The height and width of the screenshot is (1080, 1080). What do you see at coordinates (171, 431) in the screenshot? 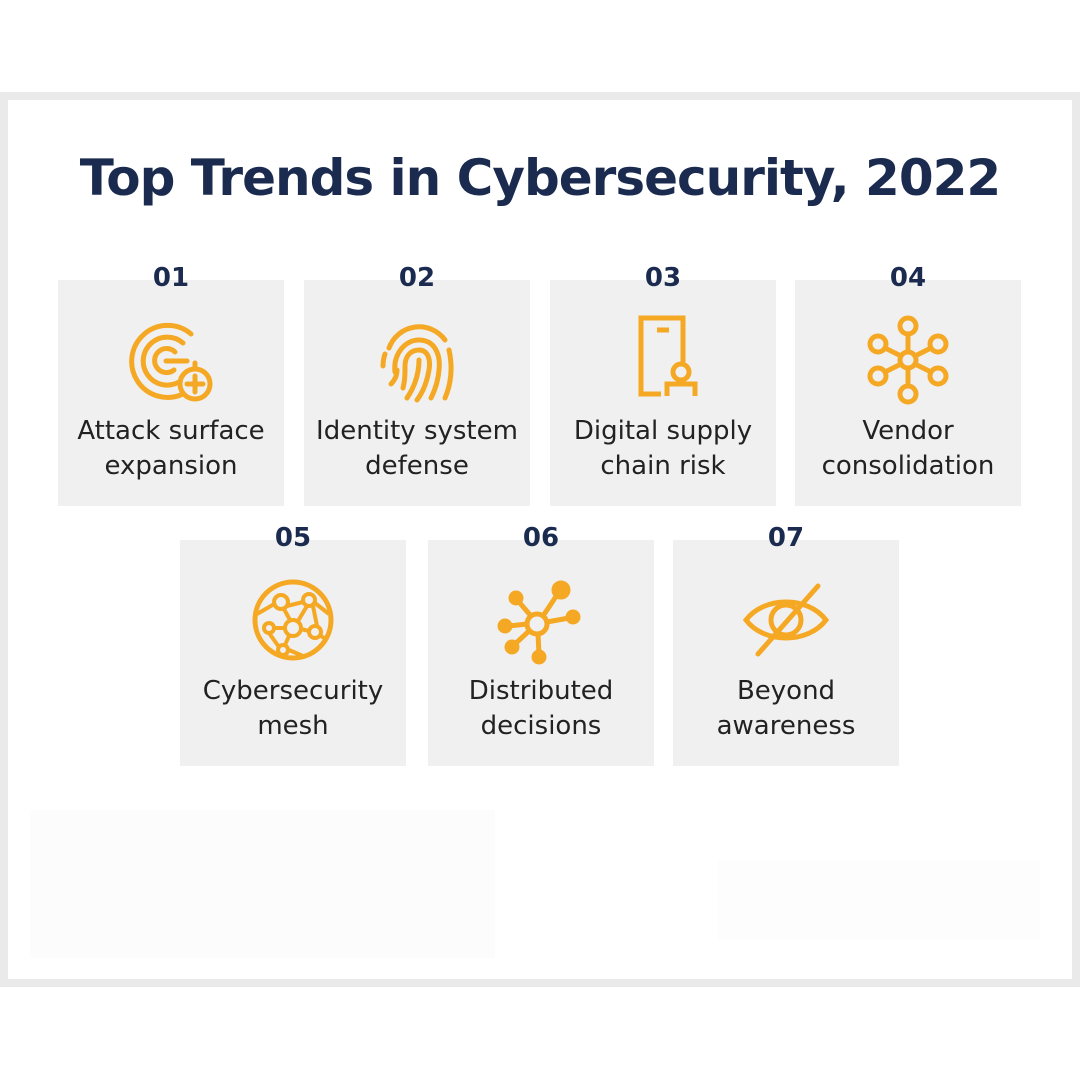
I see `trend-label-line: Attack surface` at bounding box center [171, 431].